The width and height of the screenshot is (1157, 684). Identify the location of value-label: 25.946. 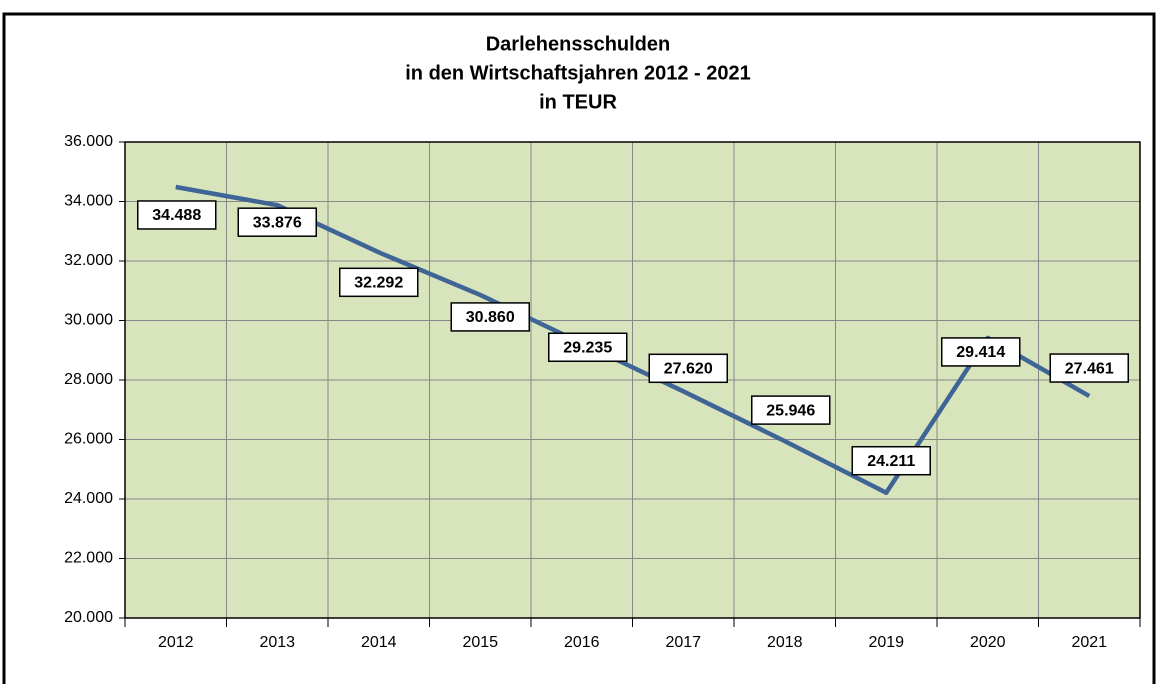
(790, 410).